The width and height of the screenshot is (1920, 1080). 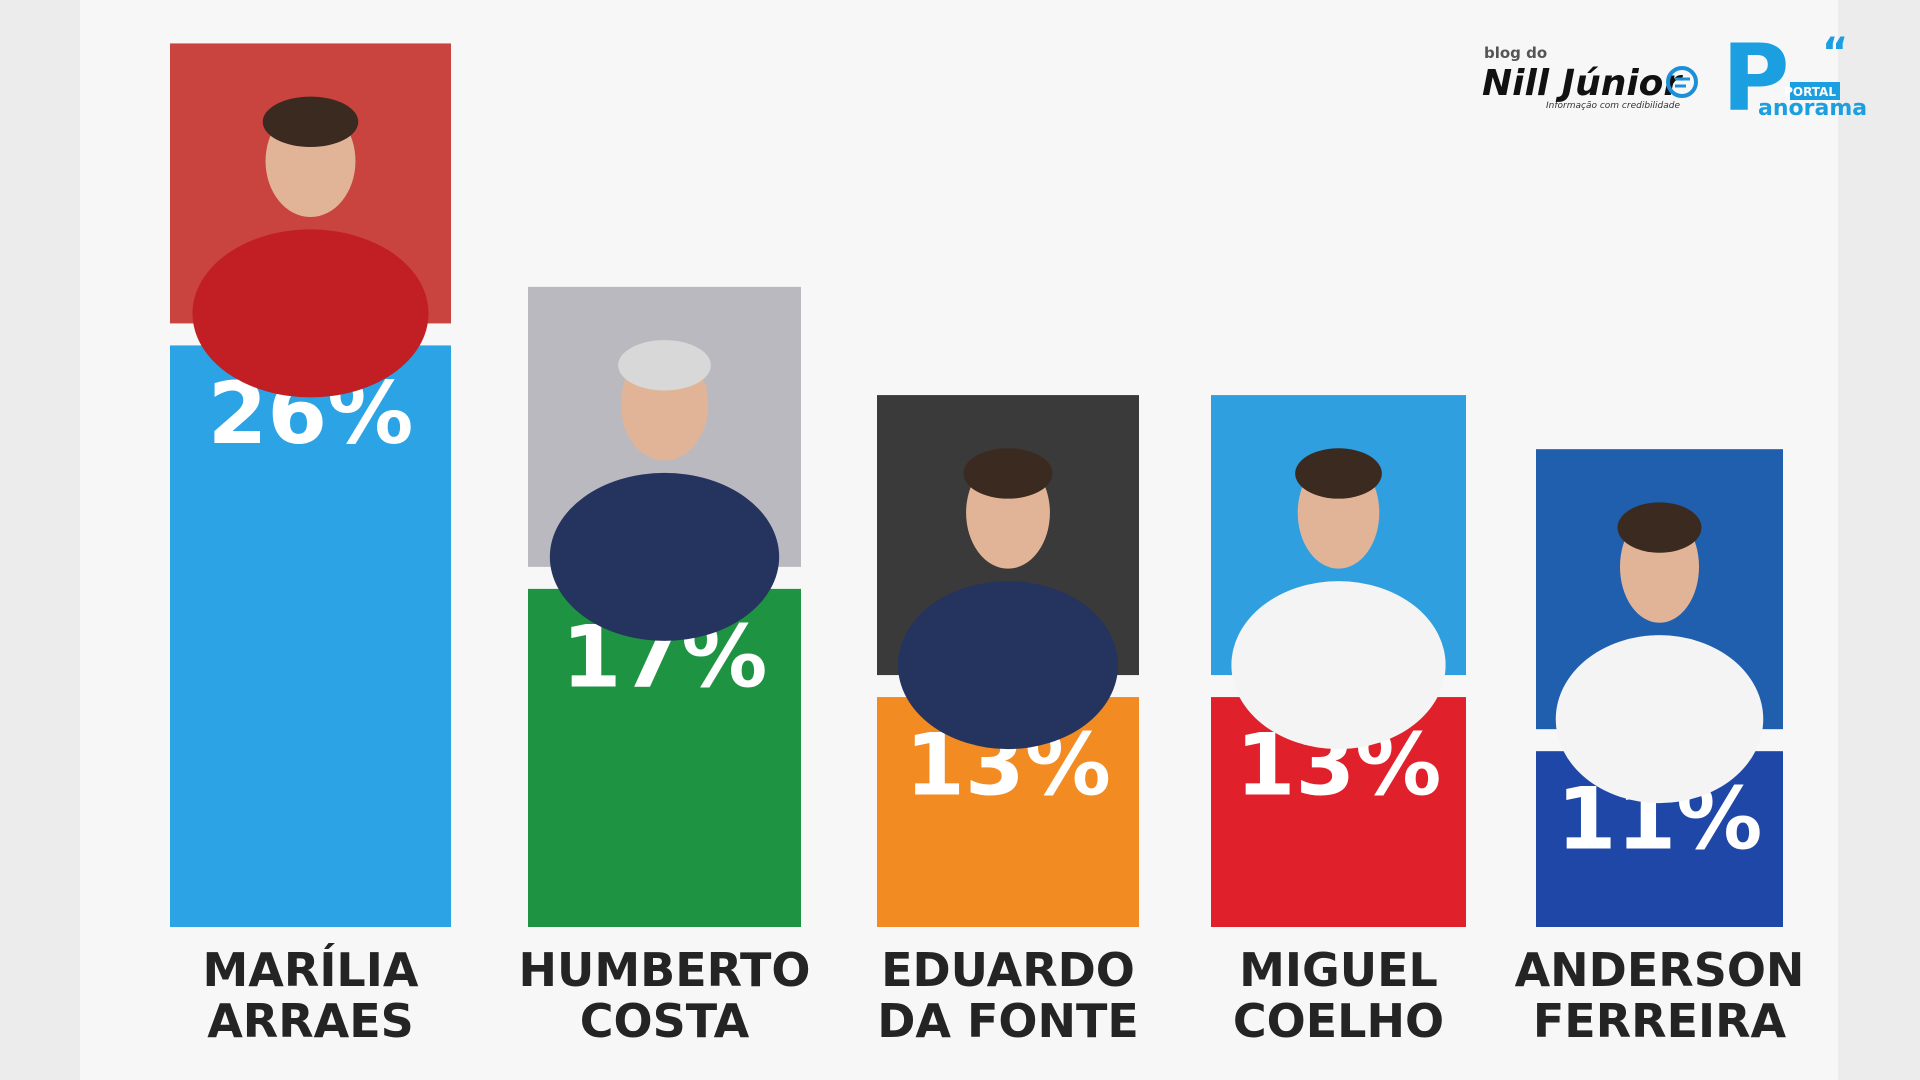 I want to click on portal-initial: P, so click(x=1755, y=78).